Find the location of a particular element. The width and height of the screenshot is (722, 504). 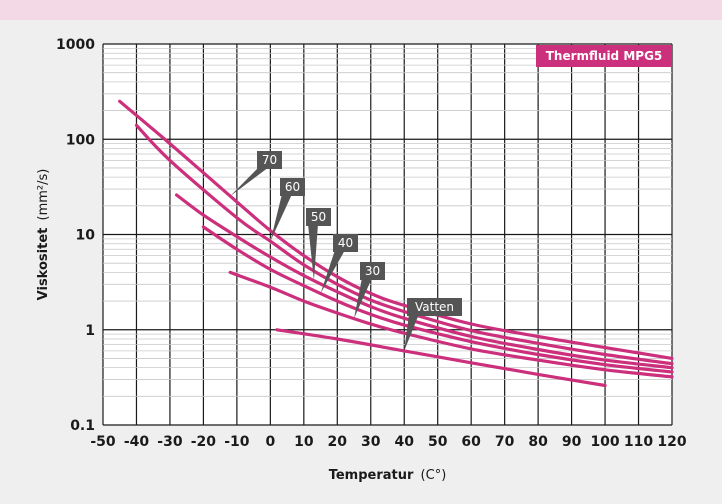

x-tick-label: 50 is located at coordinates (438, 442).